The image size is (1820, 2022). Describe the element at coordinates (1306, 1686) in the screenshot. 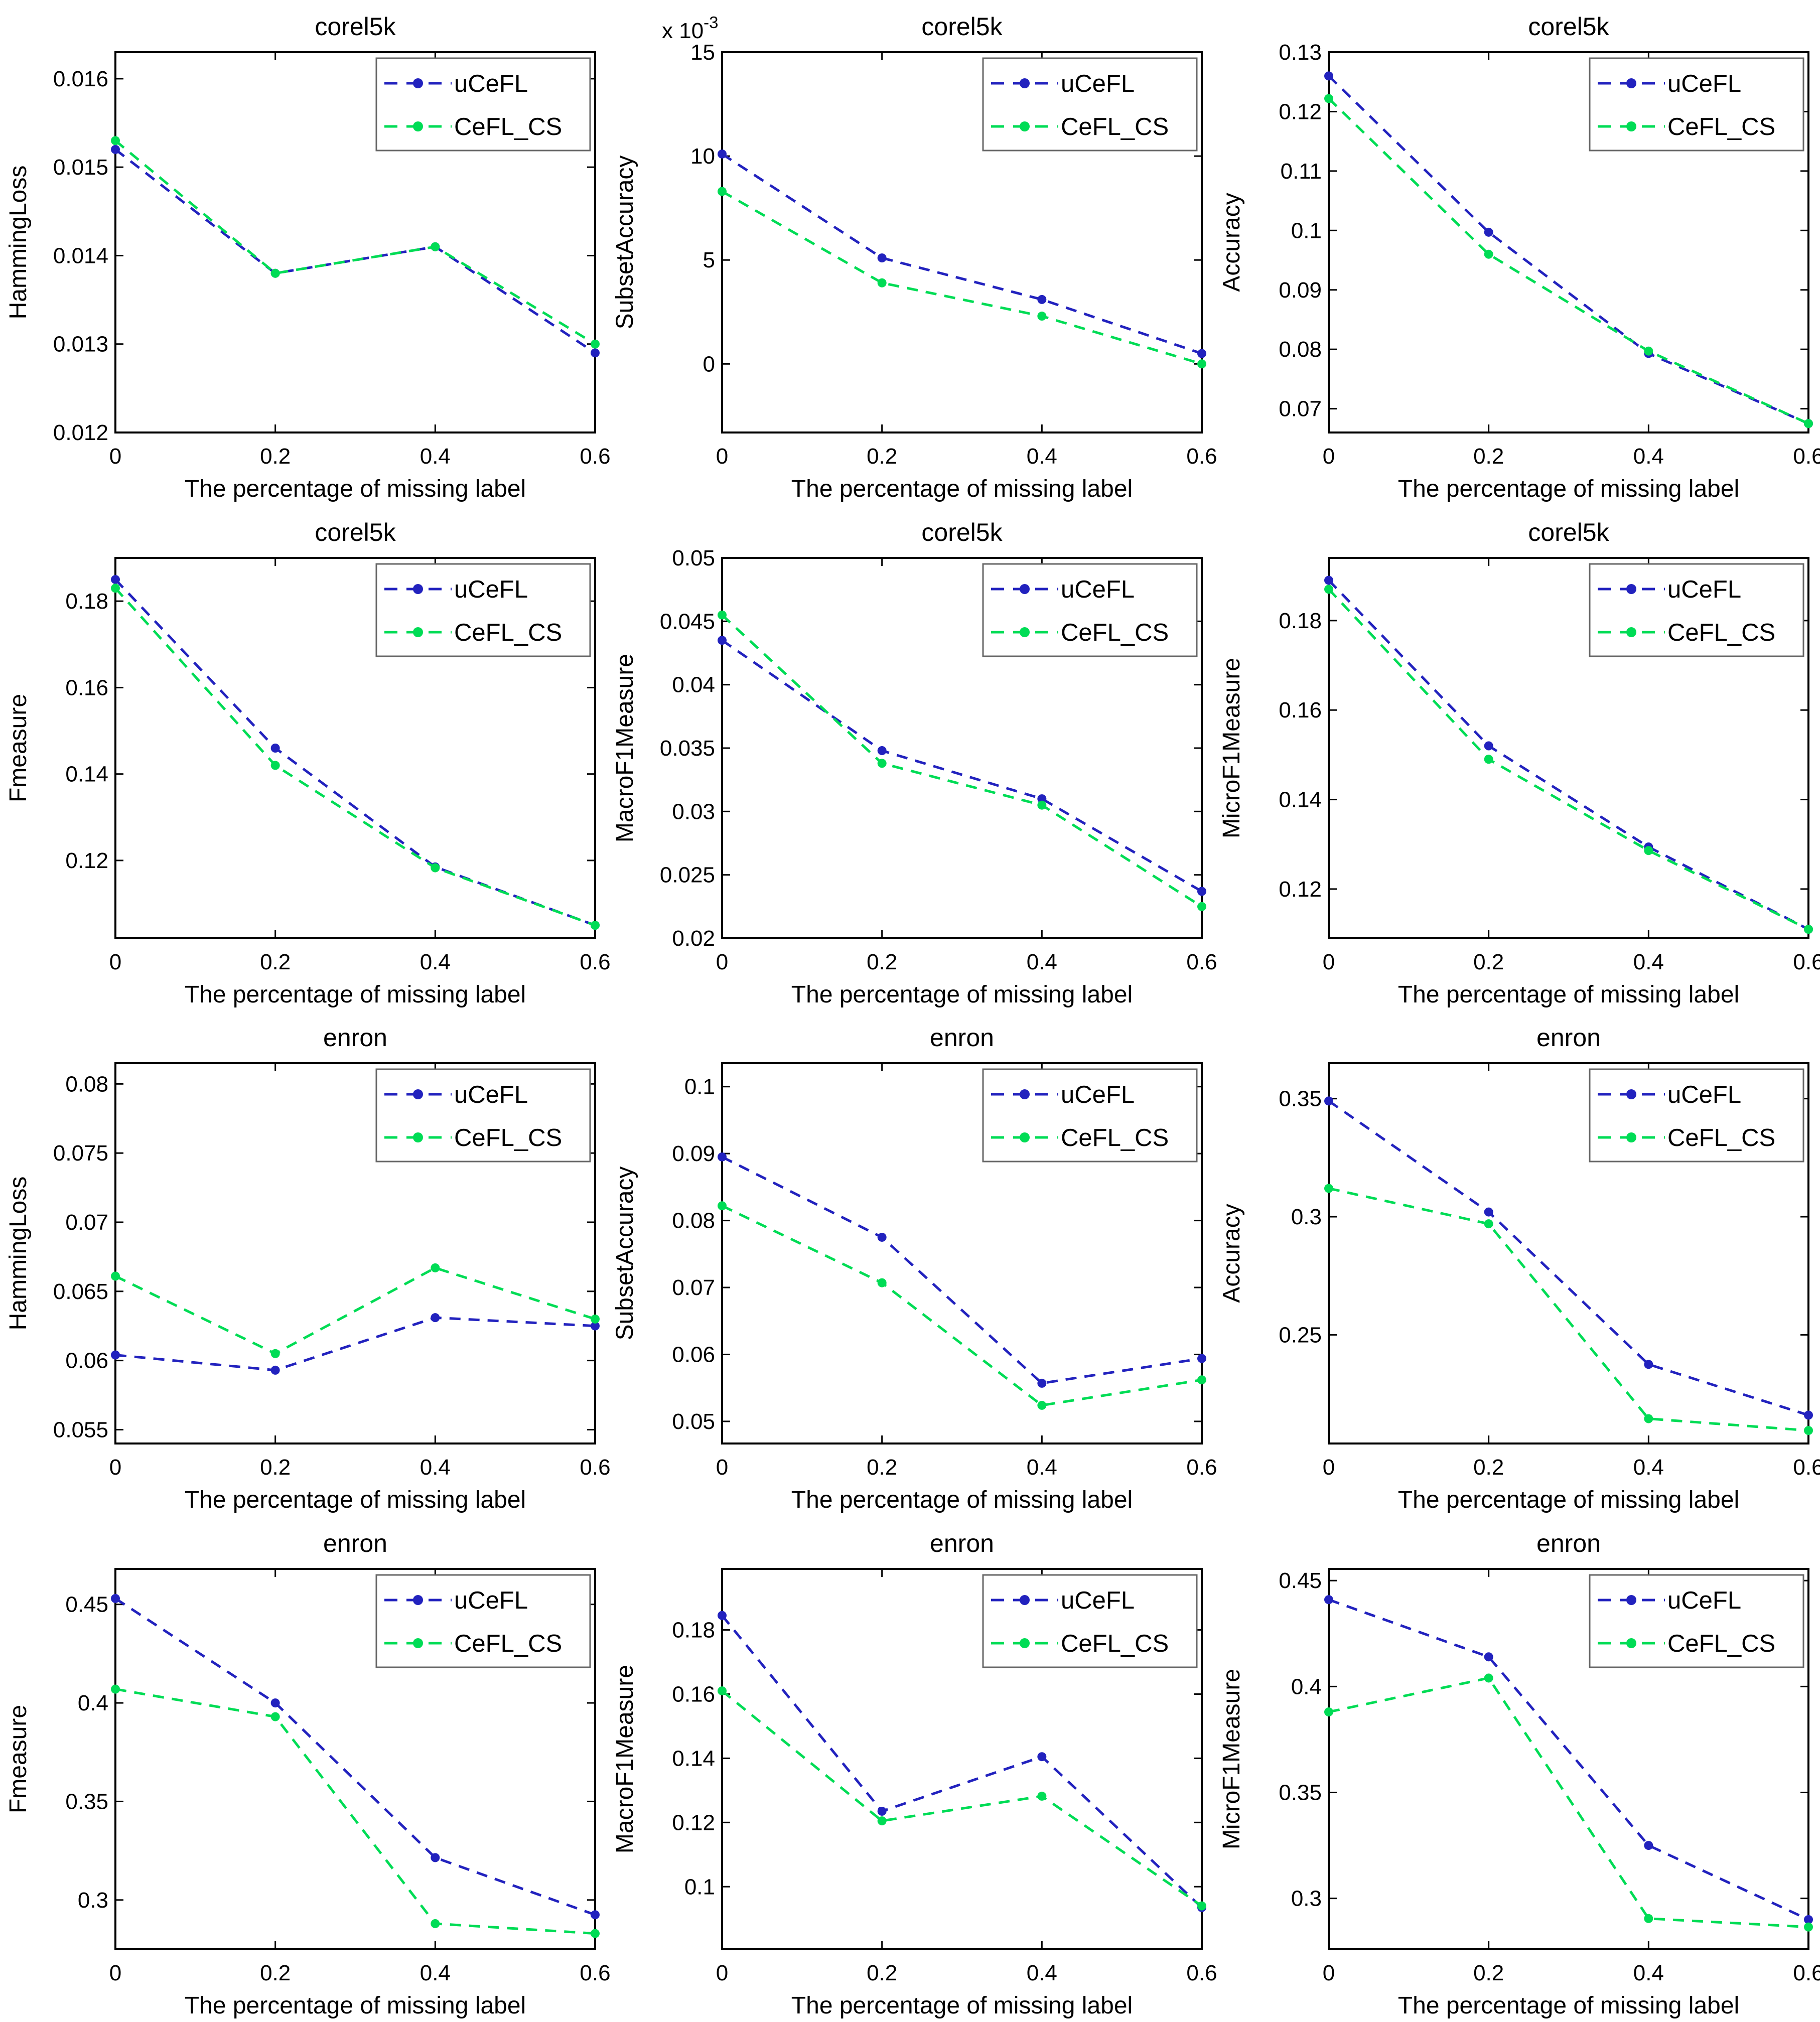

I see `y-tick-label: 0.4` at that location.